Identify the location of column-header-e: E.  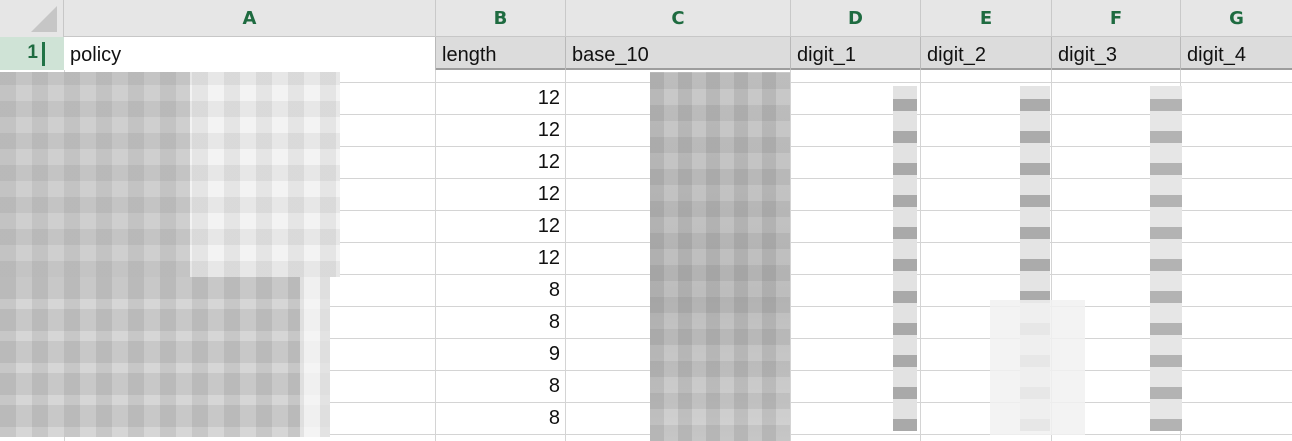
(986, 18).